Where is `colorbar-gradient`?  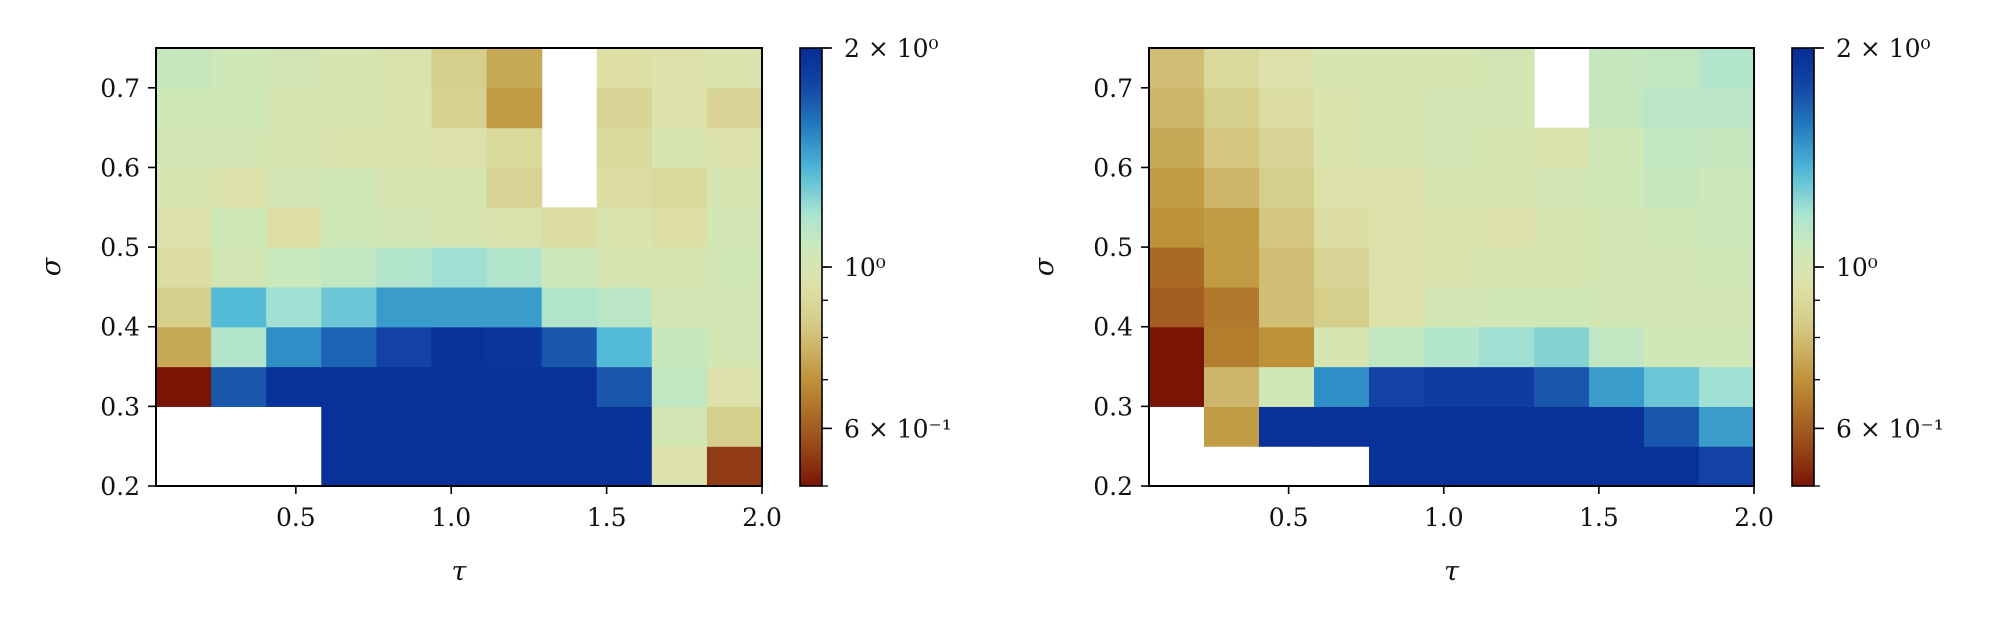
colorbar-gradient is located at coordinates (811, 267).